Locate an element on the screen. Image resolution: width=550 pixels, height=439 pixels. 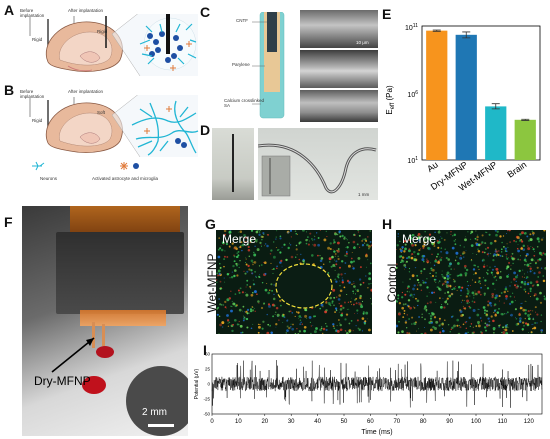
panel-letter-c: C is located at coordinates (205, 12).